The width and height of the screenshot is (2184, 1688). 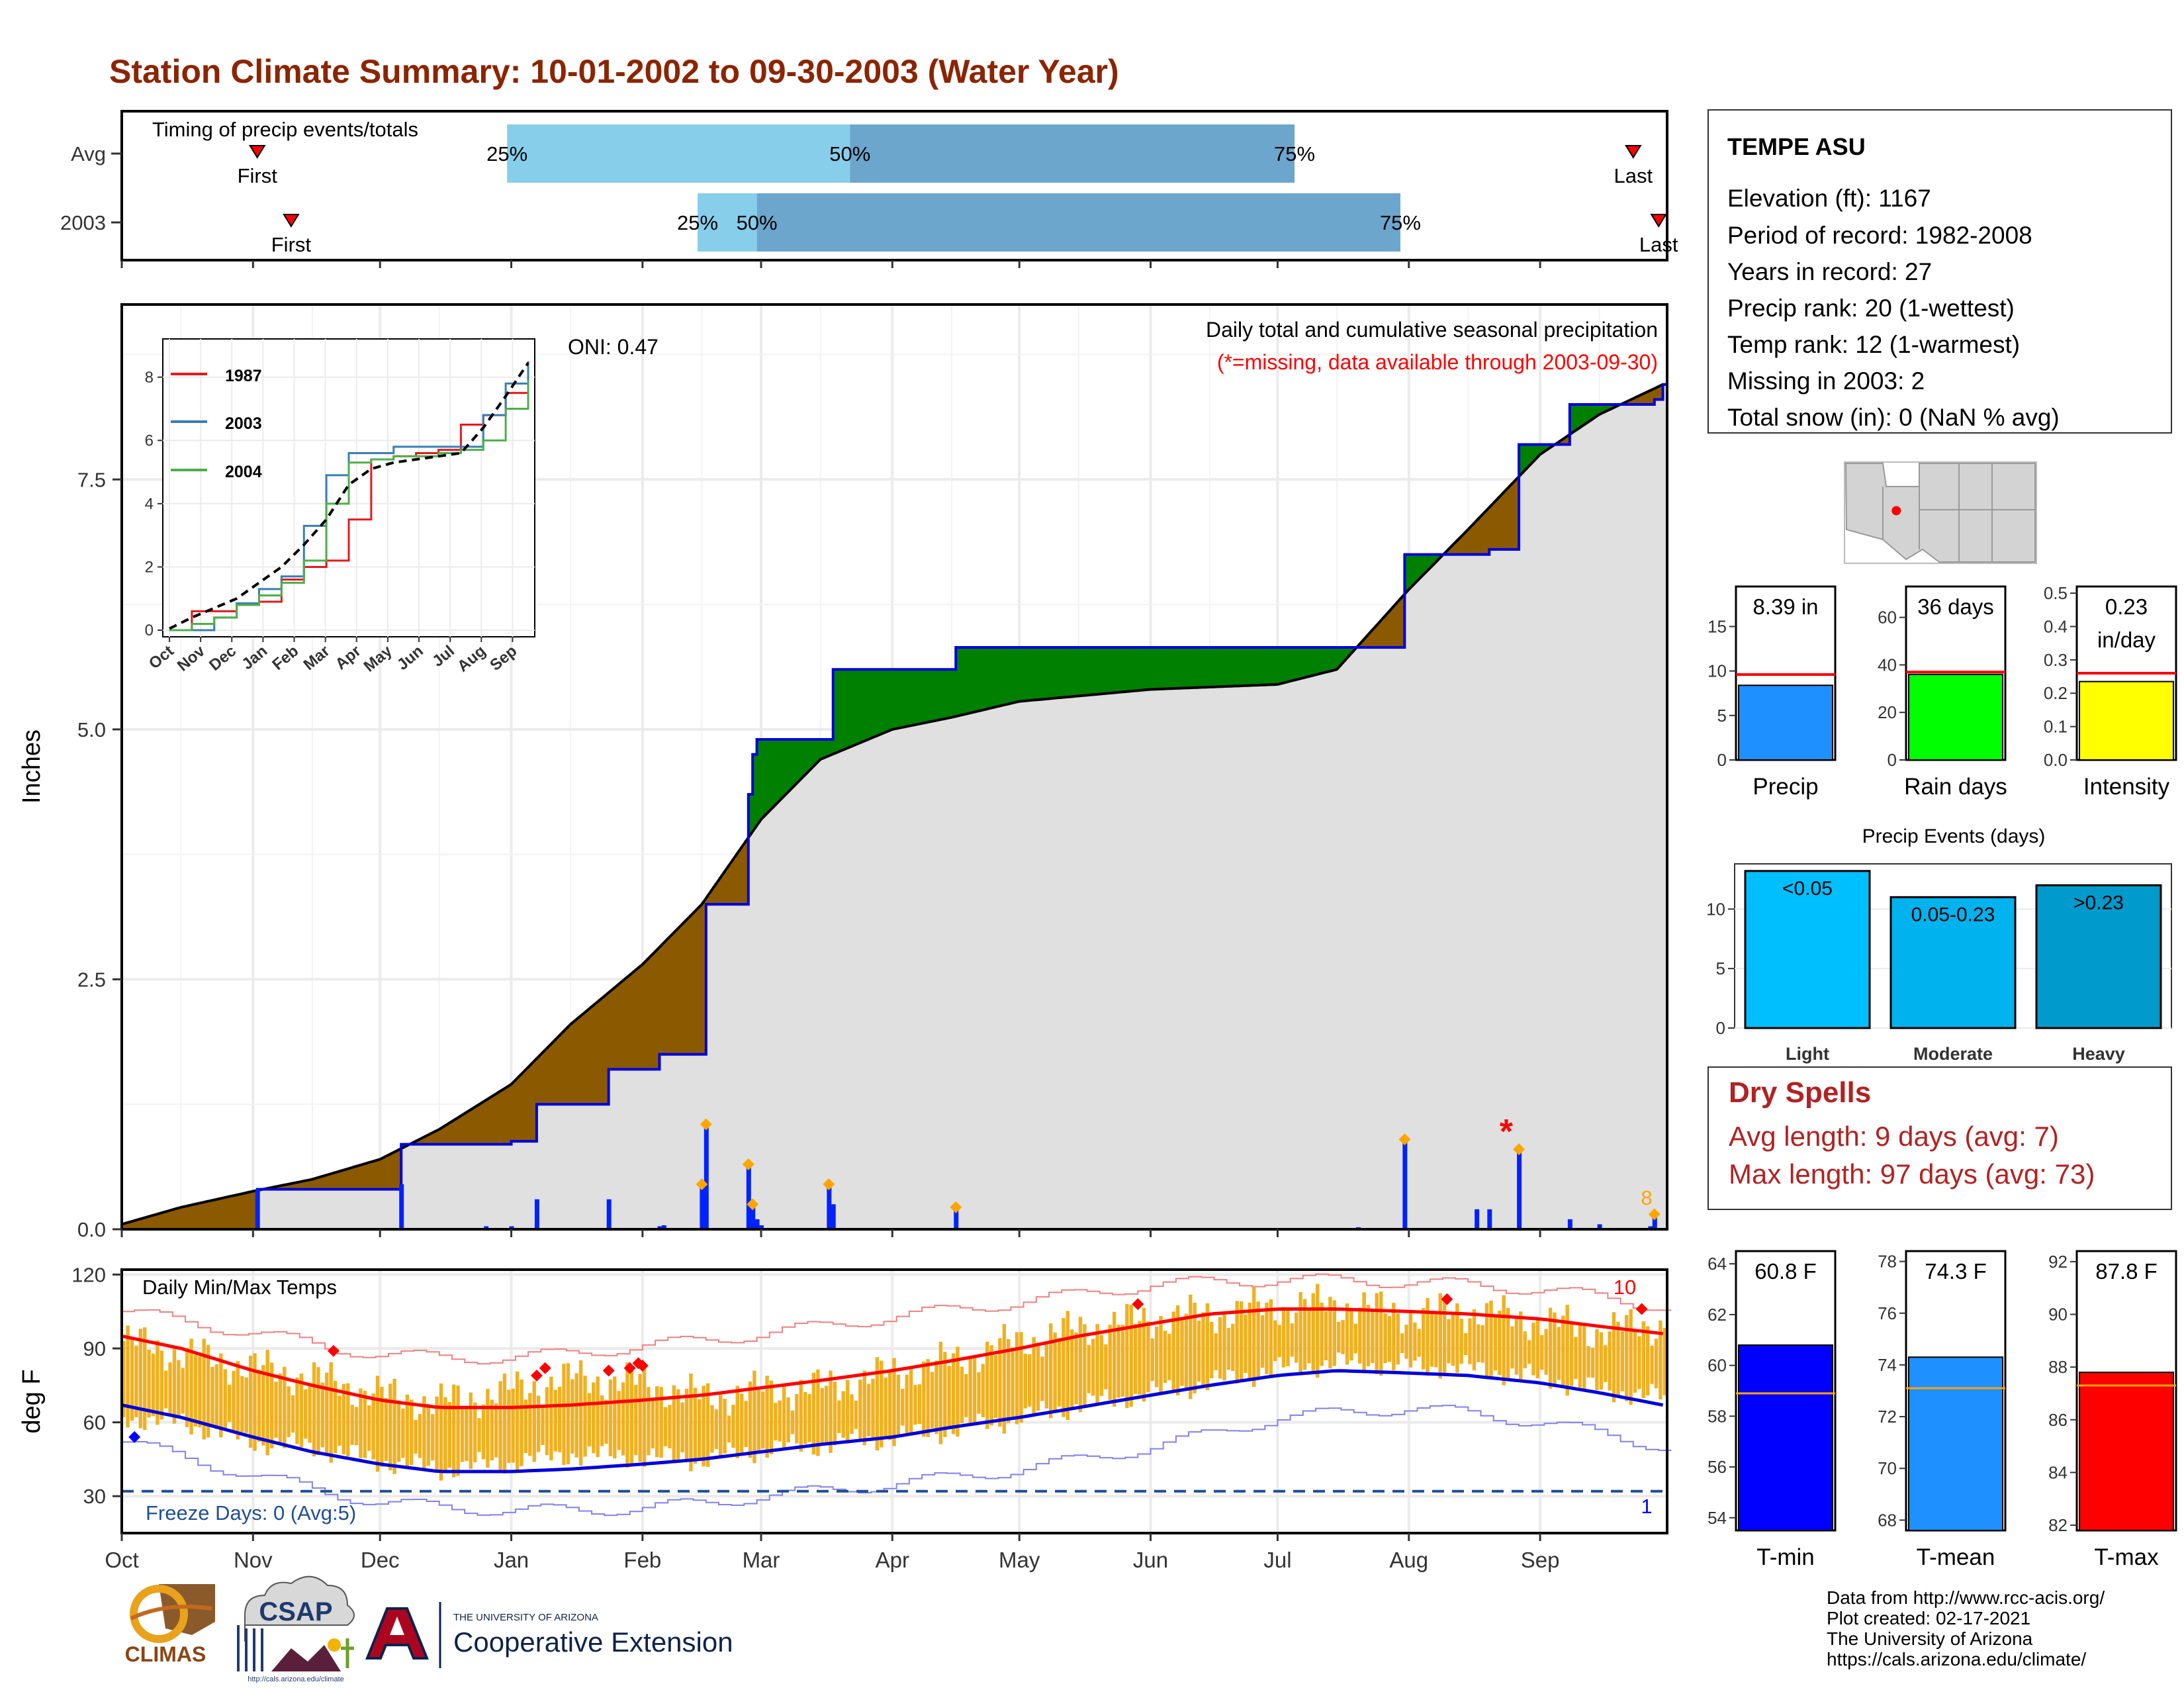 What do you see at coordinates (1826, 381) in the screenshot?
I see `station-missing: Missing in 2003: 2` at bounding box center [1826, 381].